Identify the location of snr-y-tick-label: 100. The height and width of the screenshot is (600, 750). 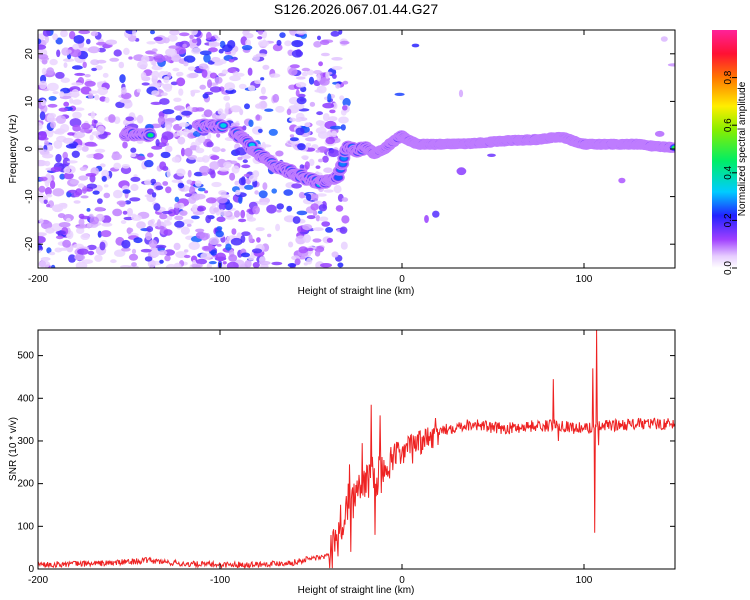
(25, 526).